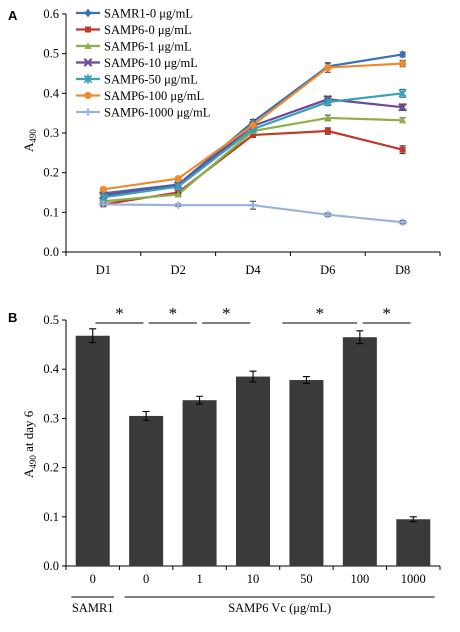 This screenshot has width=460, height=632. I want to click on legend-item: SAMP6-10 μg/mL, so click(137, 63).